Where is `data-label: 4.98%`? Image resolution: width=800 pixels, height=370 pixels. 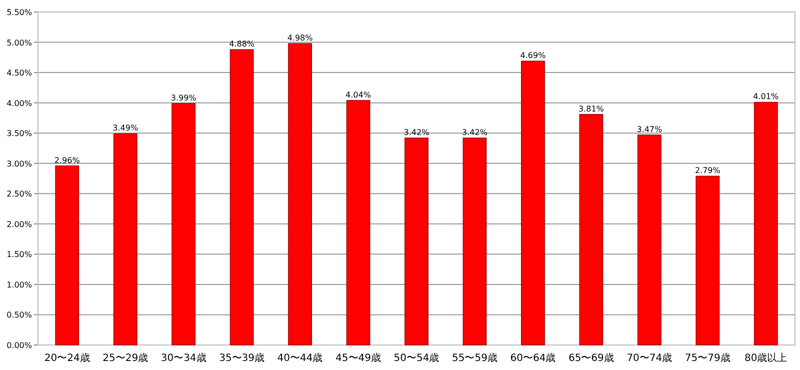 data-label: 4.98% is located at coordinates (300, 37).